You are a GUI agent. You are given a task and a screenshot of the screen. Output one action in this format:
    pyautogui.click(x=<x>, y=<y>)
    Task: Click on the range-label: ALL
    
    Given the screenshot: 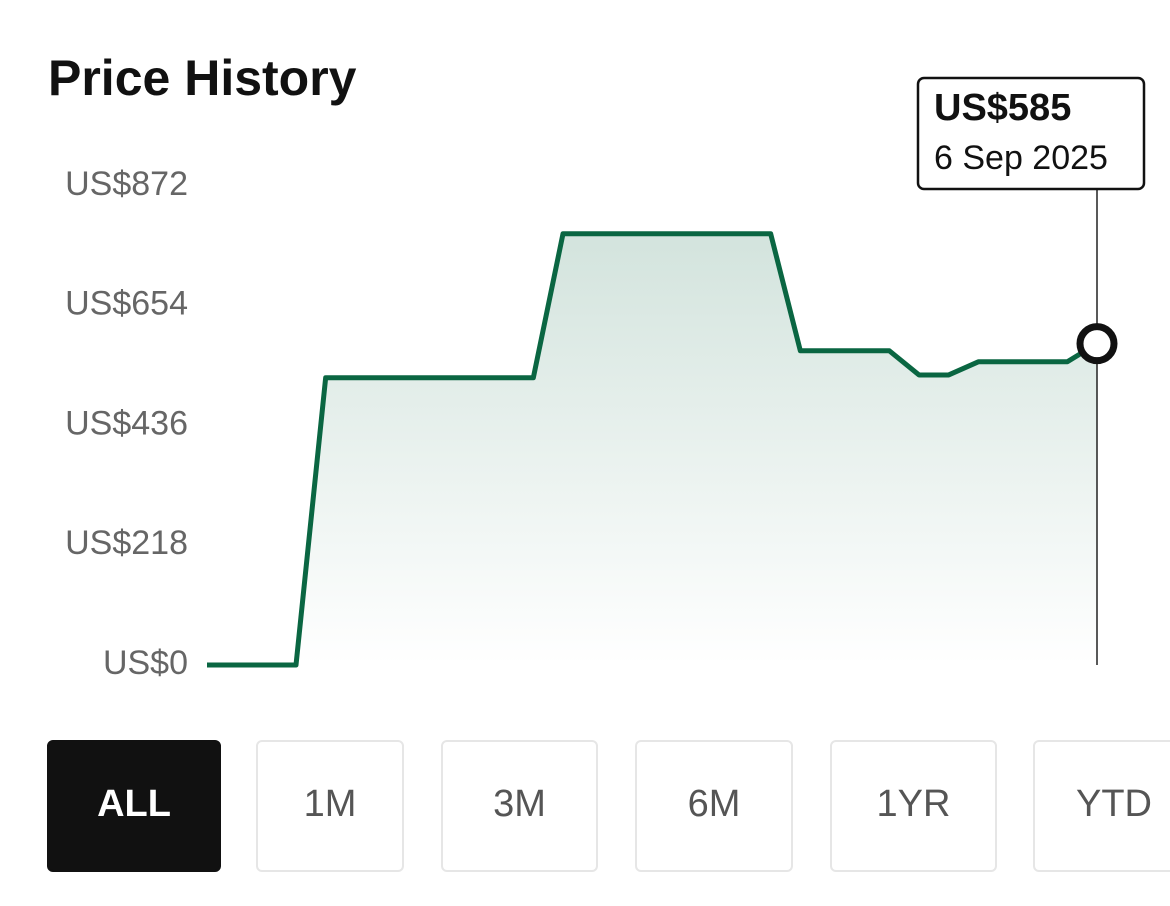 What is the action you would take?
    pyautogui.click(x=134, y=804)
    